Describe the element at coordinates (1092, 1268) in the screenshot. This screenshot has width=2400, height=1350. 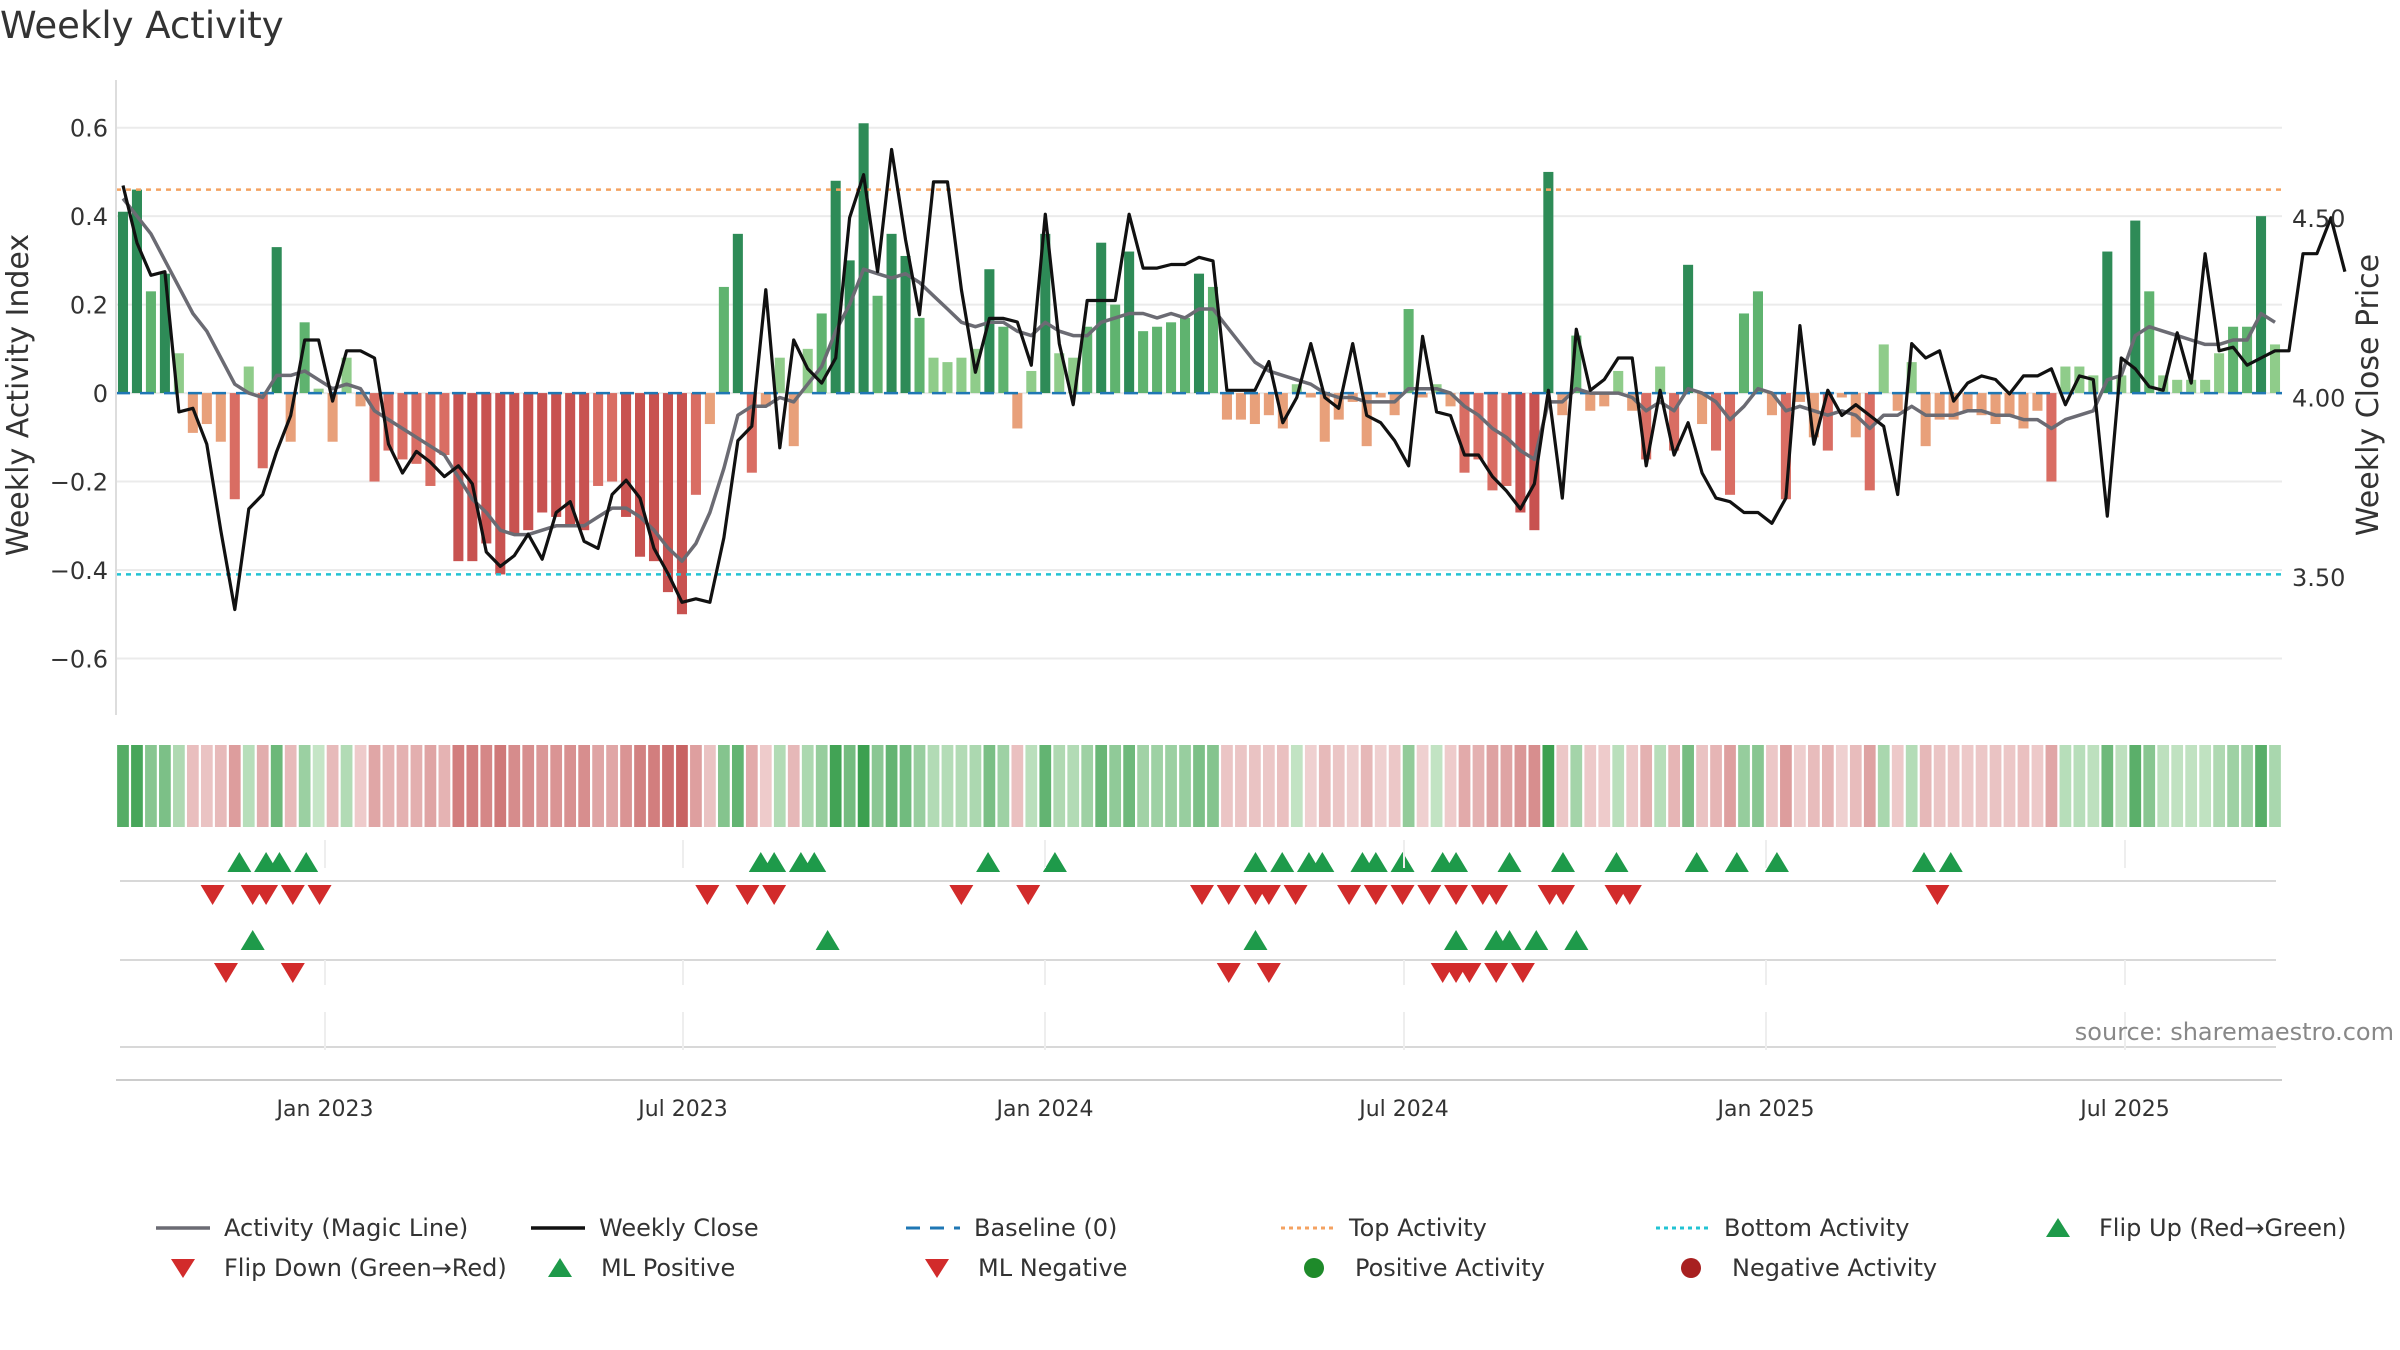
I see `legend-item: ML Negative` at that location.